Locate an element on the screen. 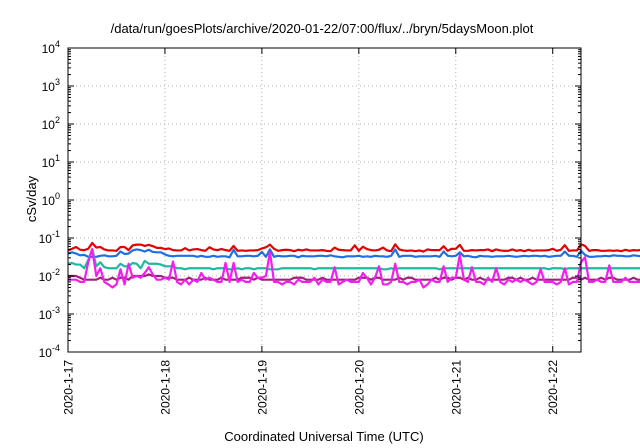  y-tick-label: 10⁻² is located at coordinates (49, 275).